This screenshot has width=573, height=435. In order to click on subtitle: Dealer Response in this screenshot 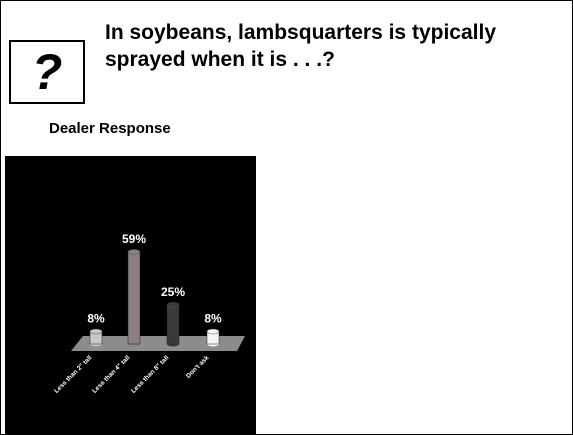, I will do `click(110, 128)`.